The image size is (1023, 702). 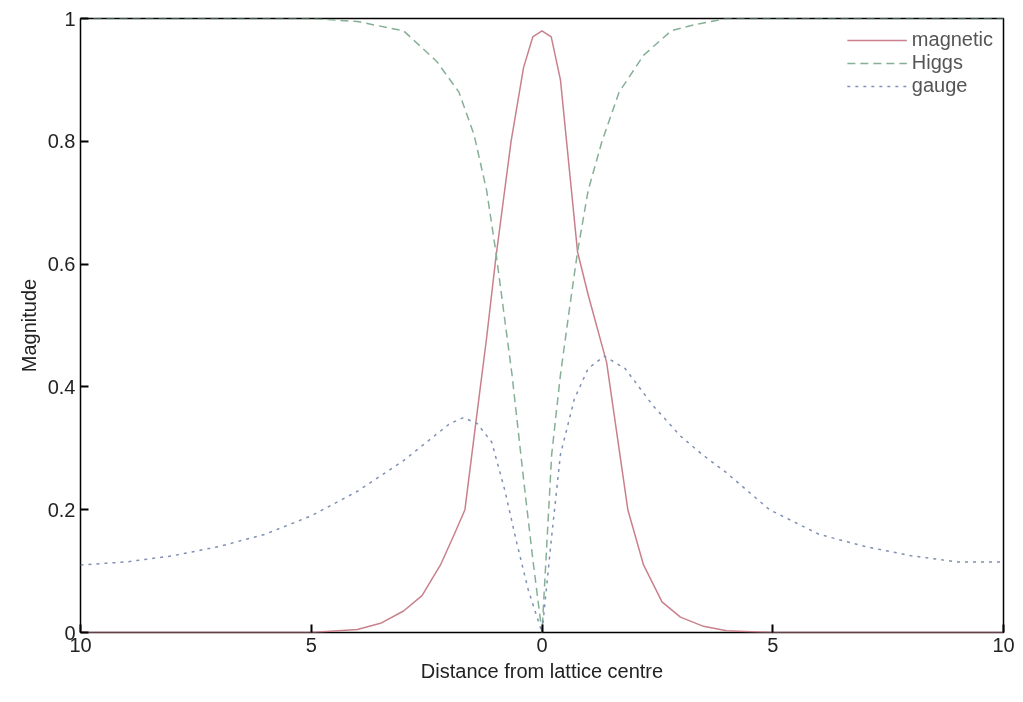 What do you see at coordinates (939, 85) in the screenshot?
I see `legend-label: gauge` at bounding box center [939, 85].